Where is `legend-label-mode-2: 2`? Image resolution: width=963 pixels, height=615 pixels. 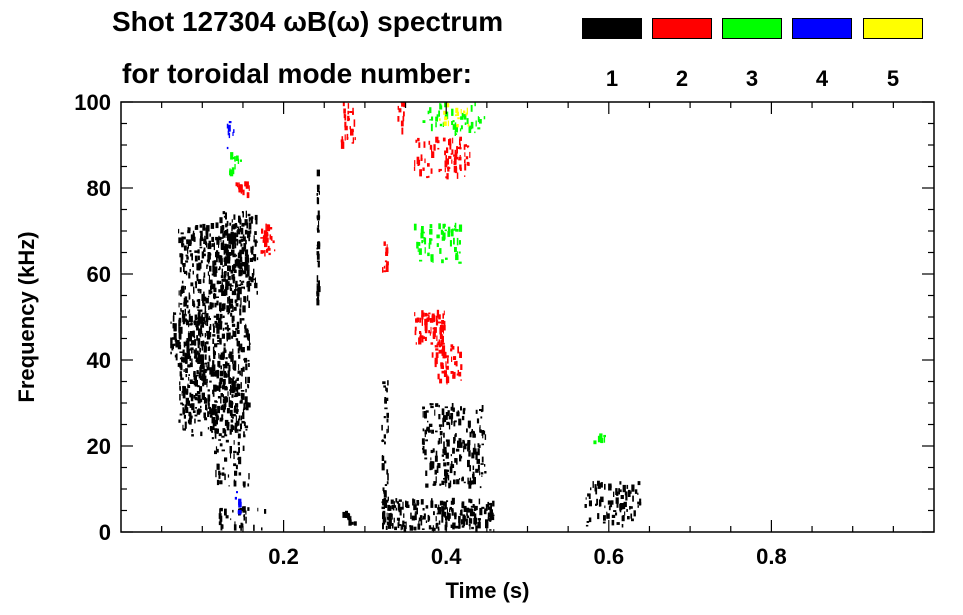
legend-label-mode-2: 2 is located at coordinates (682, 78).